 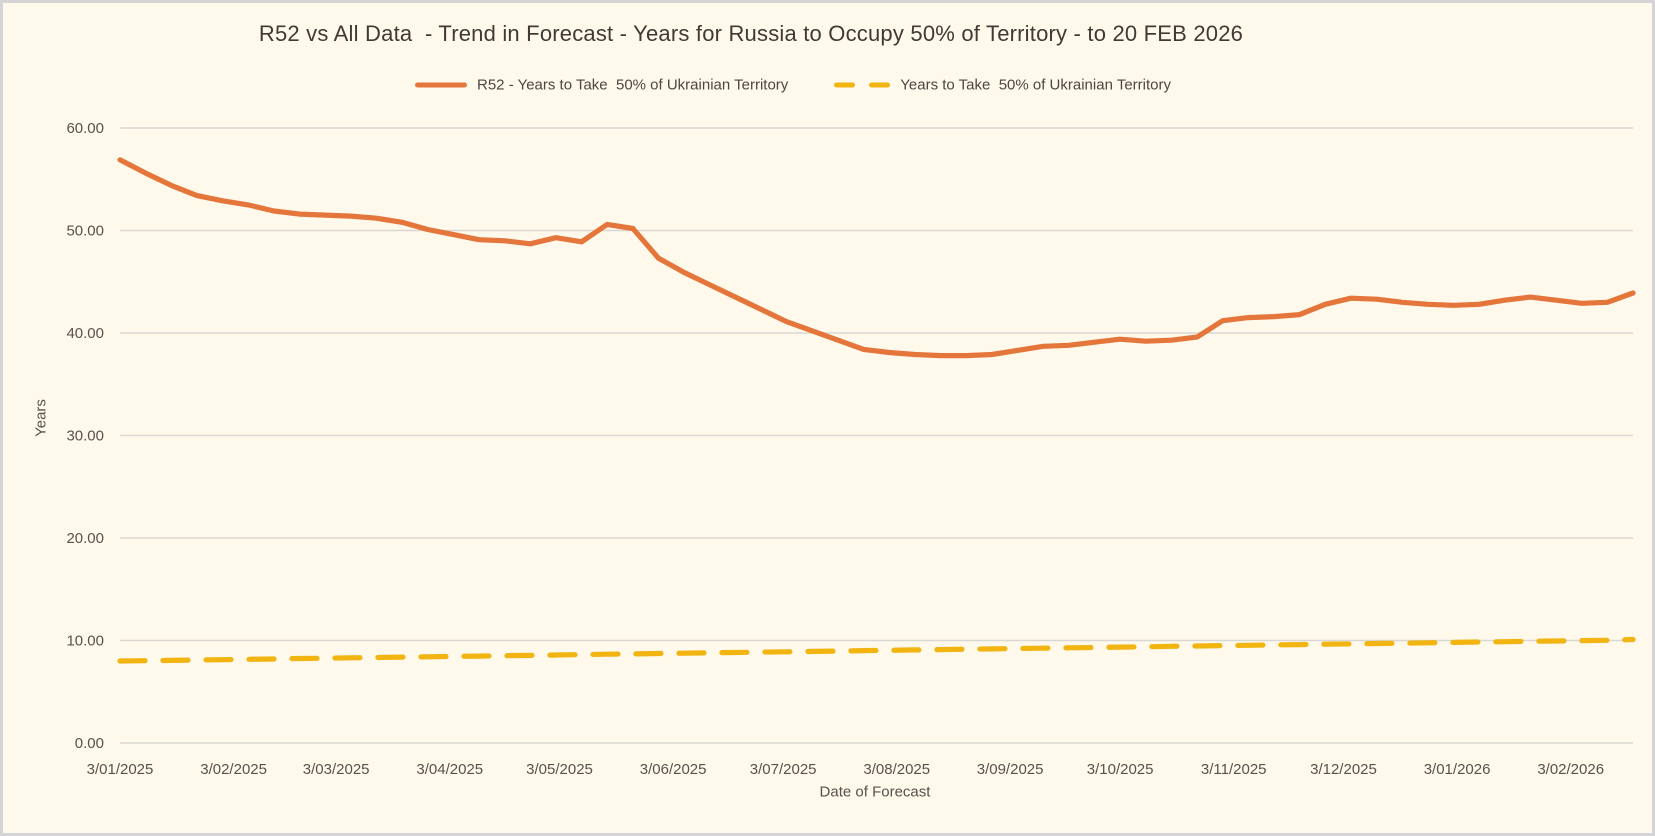 I want to click on x-tick-label: 3/12/2025, so click(x=1343, y=769).